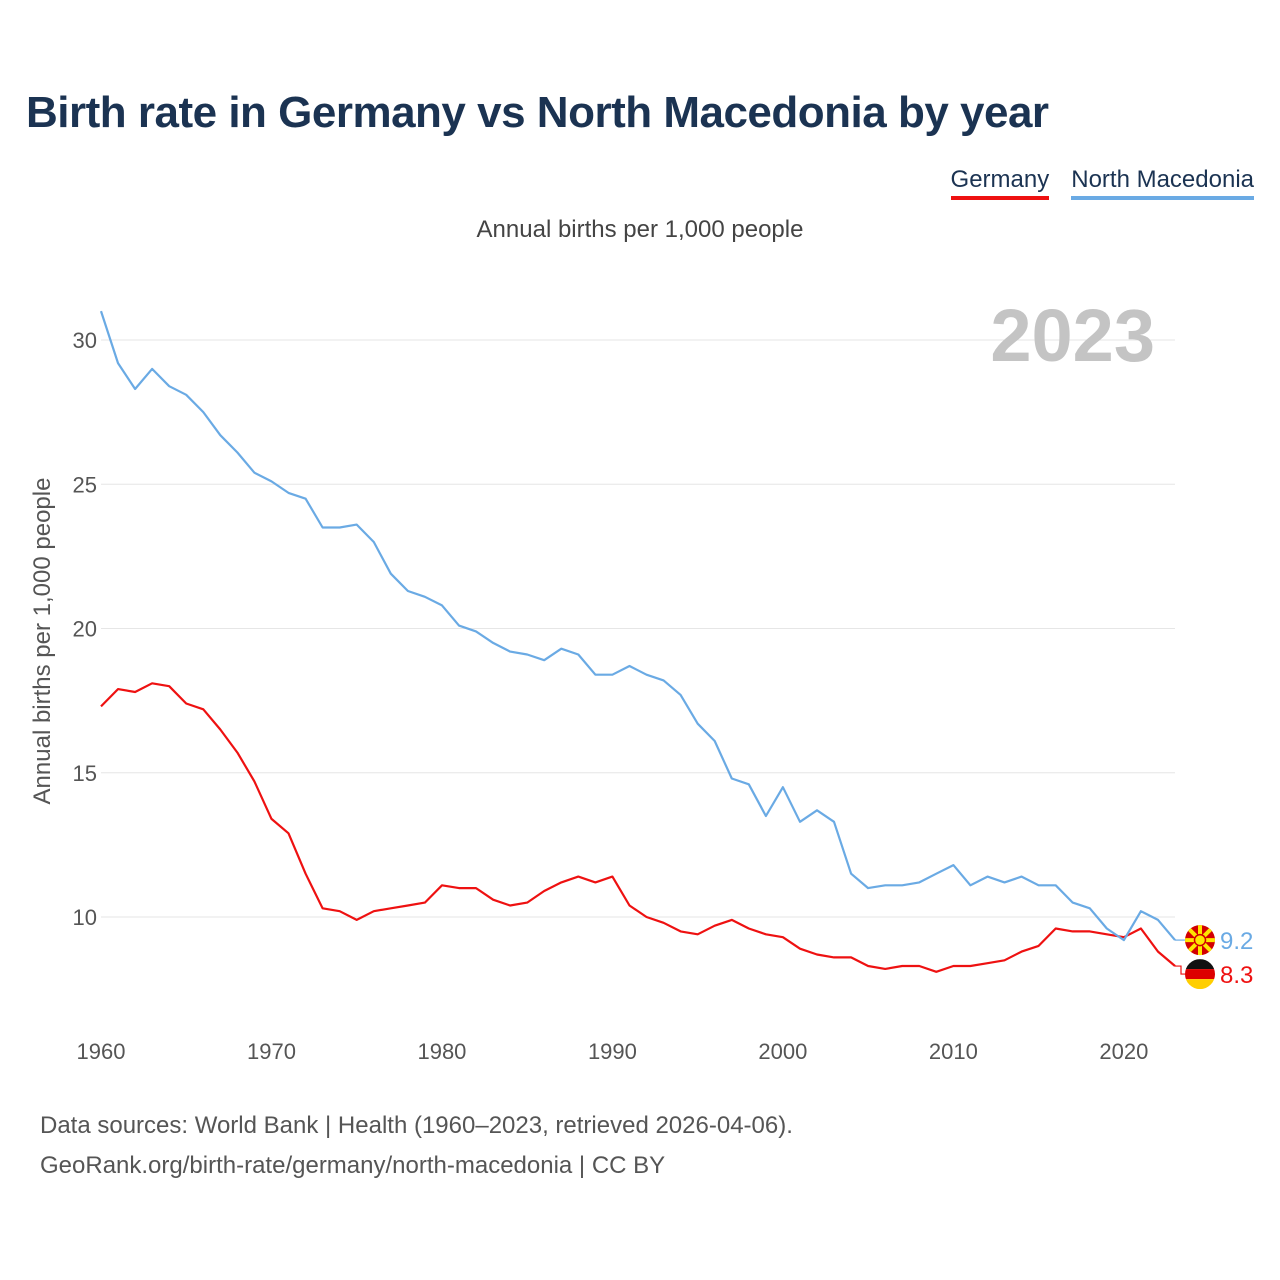  What do you see at coordinates (1200, 940) in the screenshot?
I see `north-macedonia-flag-icon` at bounding box center [1200, 940].